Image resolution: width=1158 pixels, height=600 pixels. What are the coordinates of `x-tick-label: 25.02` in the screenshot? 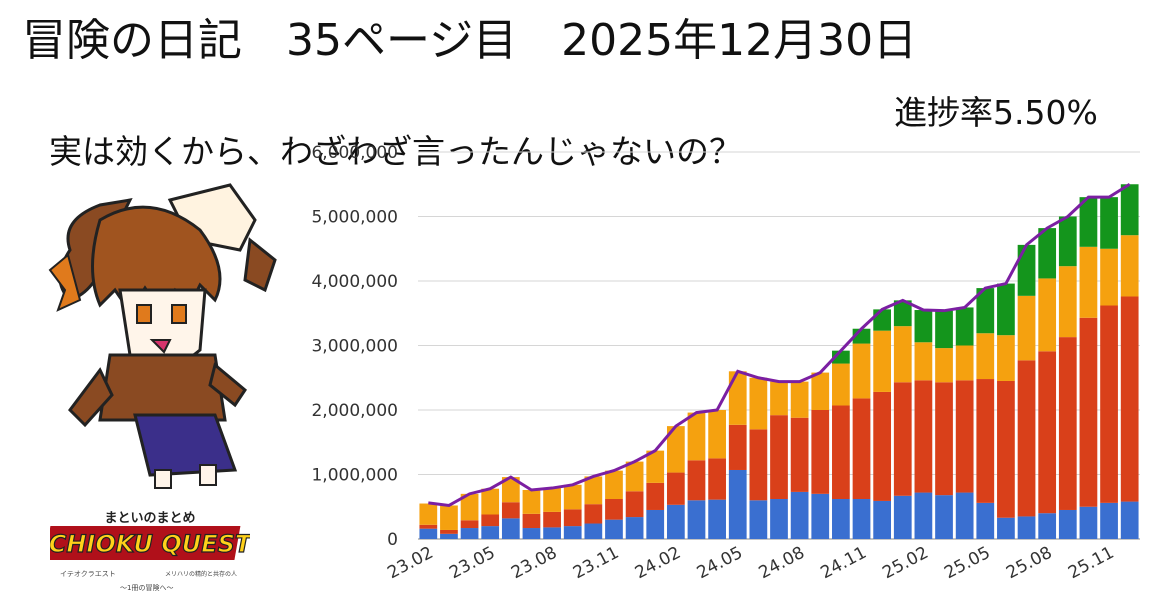 It's located at (905, 563).